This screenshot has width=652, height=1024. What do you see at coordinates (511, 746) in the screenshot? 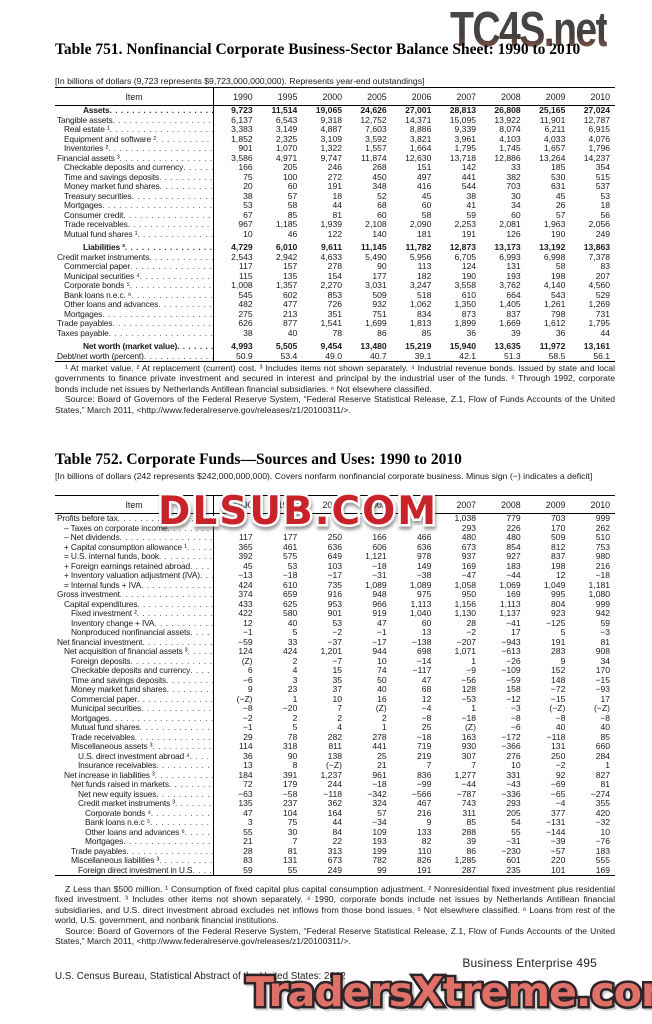
I see `data-cell: −366` at bounding box center [511, 746].